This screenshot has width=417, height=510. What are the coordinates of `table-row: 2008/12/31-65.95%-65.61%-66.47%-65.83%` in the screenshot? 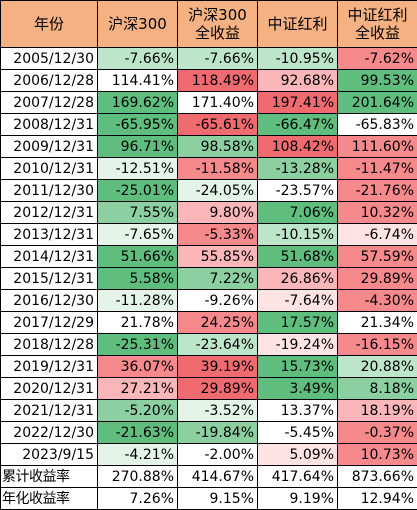 It's located at (209, 125).